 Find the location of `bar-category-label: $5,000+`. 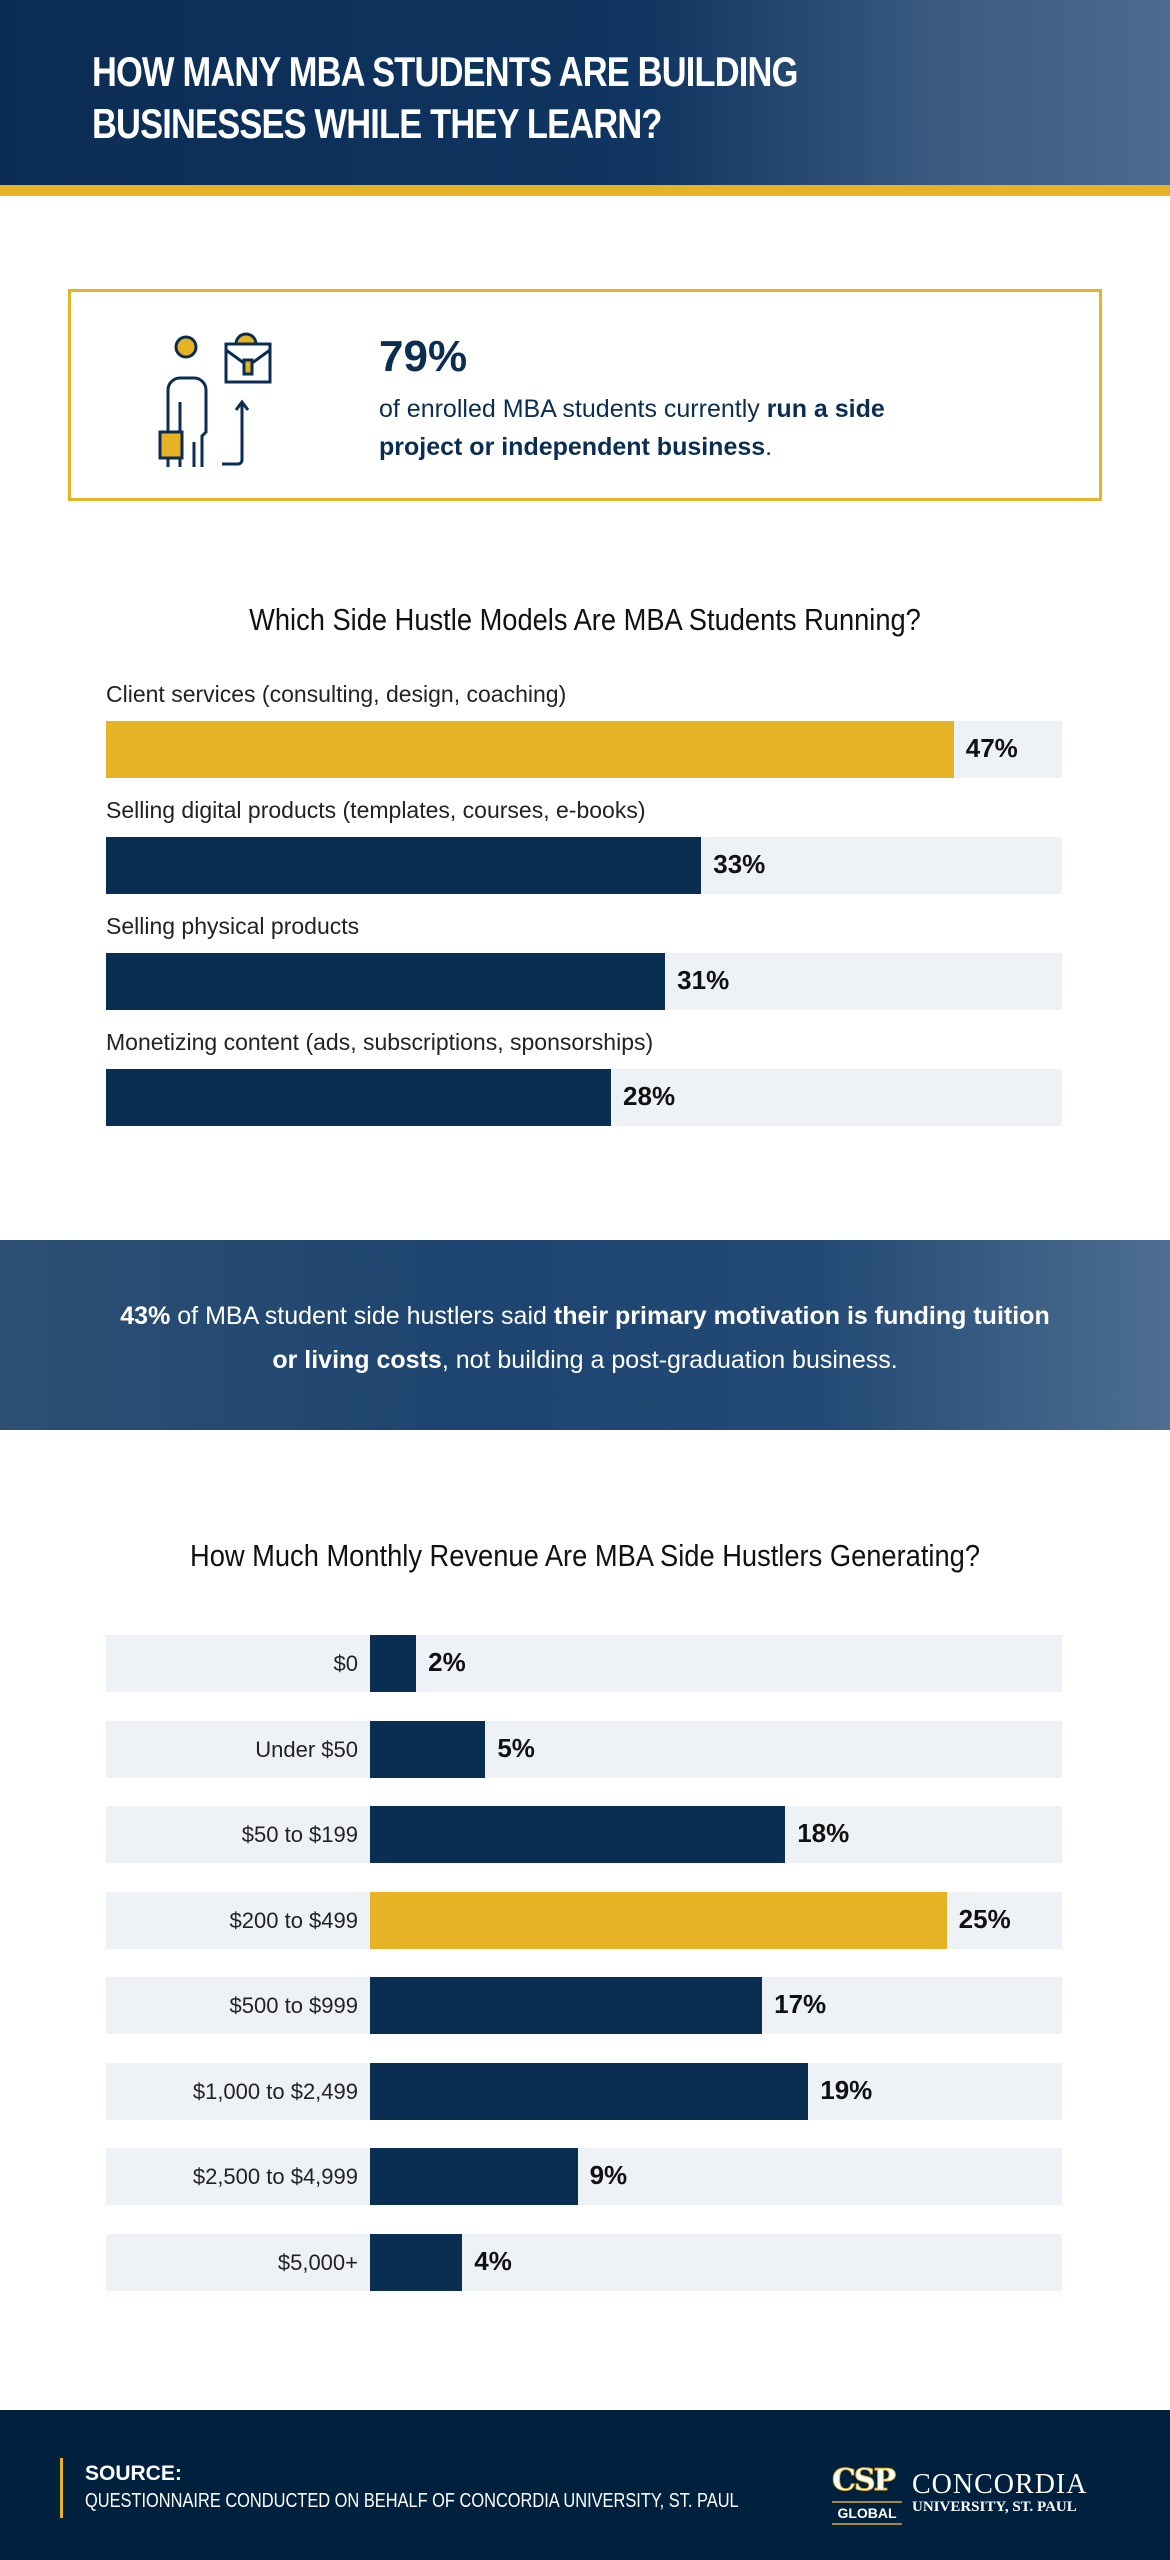

bar-category-label: $5,000+ is located at coordinates (317, 2262).